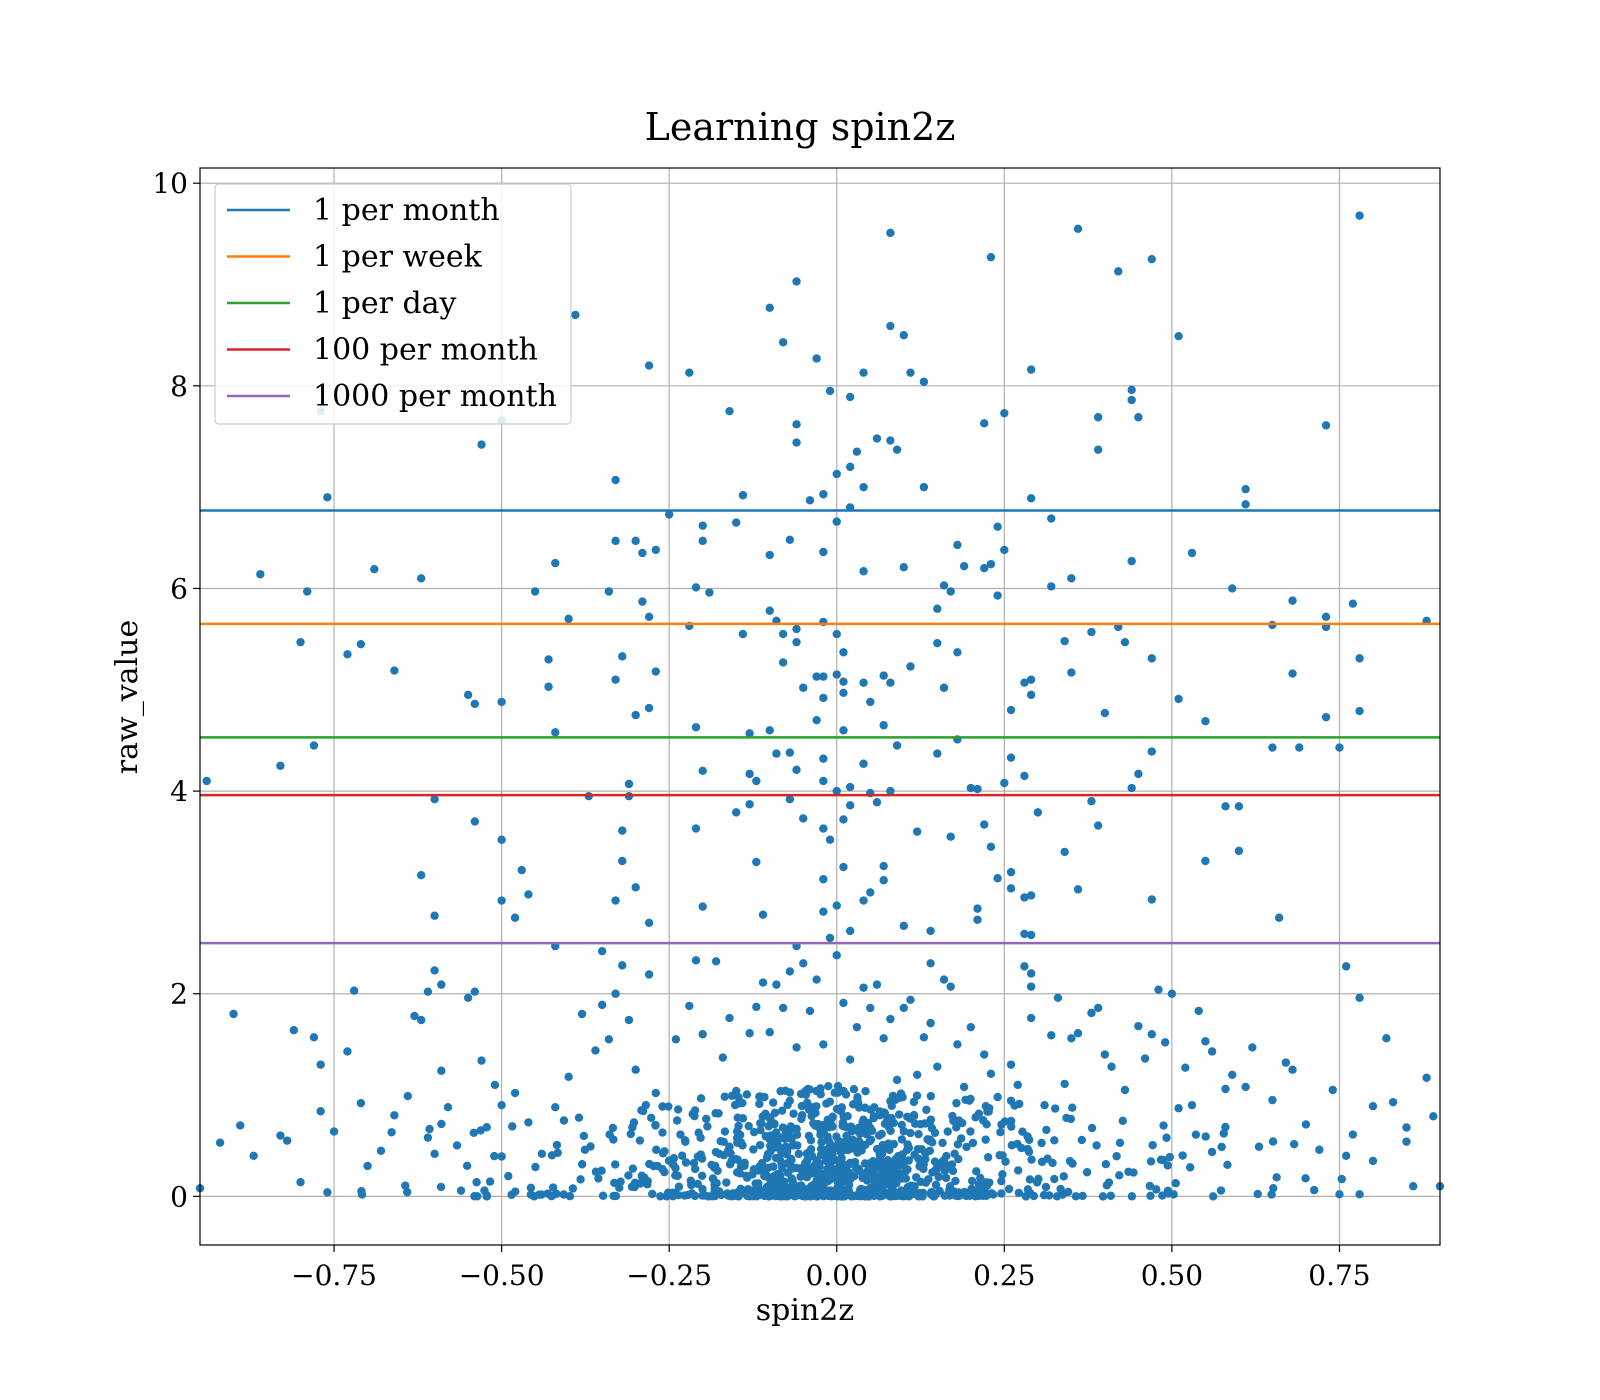 The image size is (1600, 1400). I want to click on x-tick-label: 0.50, so click(1172, 1275).